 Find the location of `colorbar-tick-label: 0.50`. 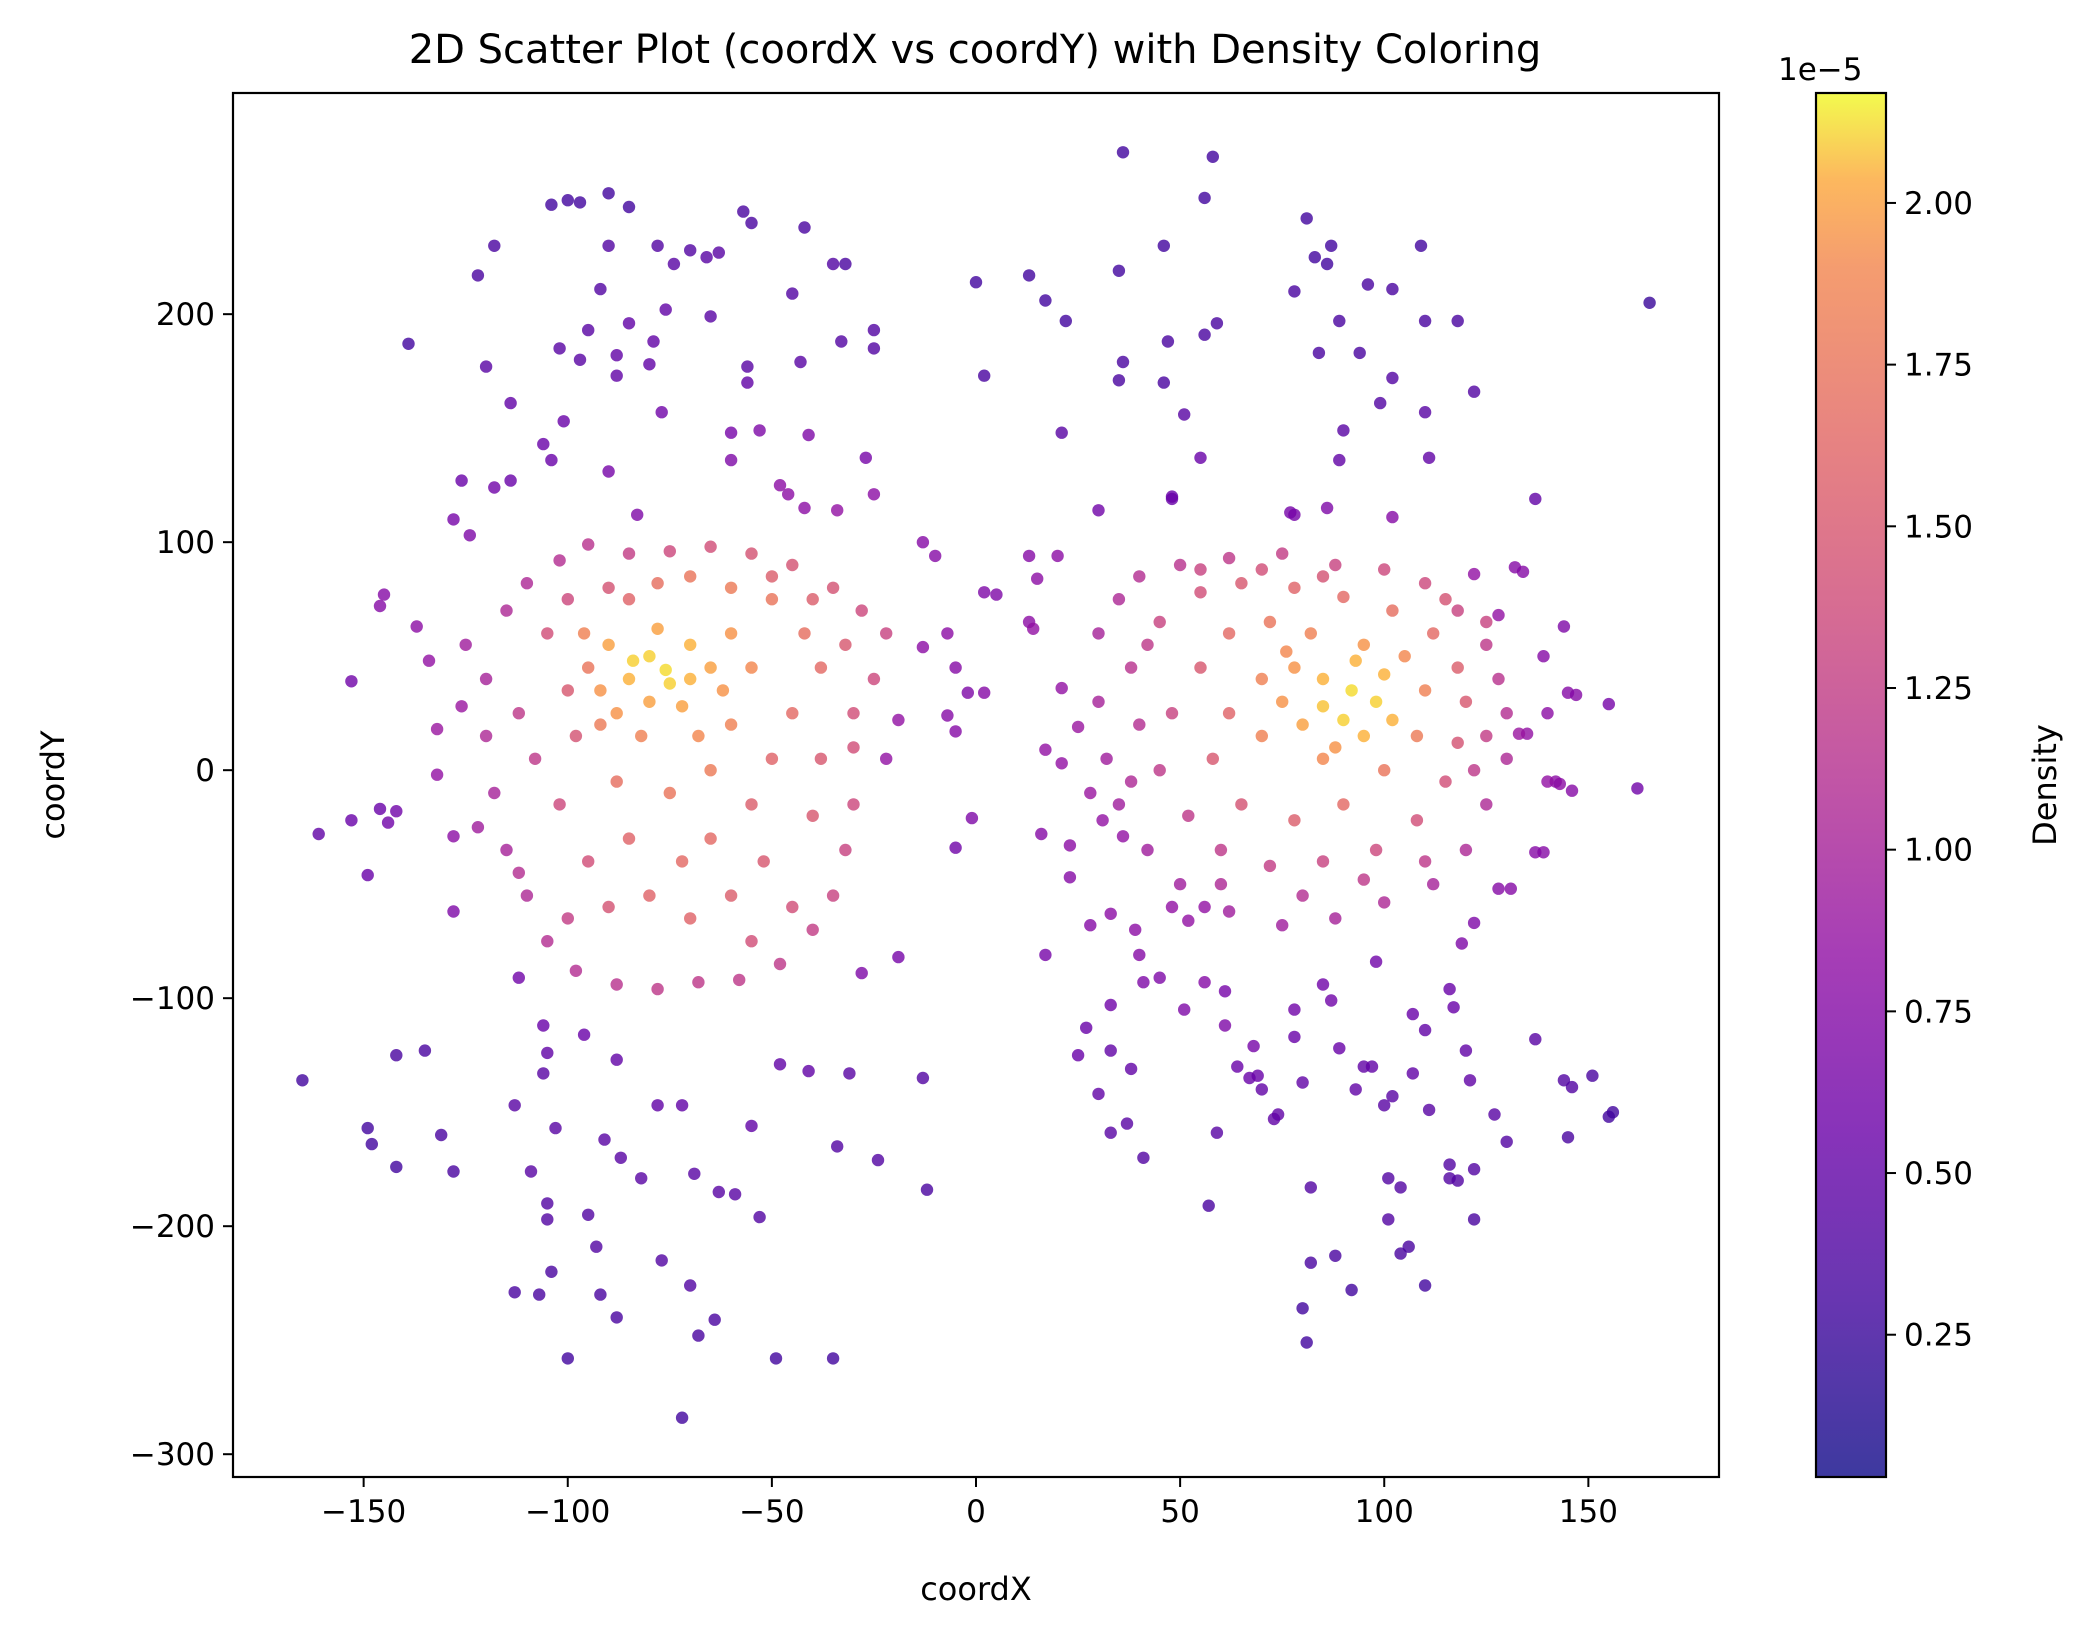

colorbar-tick-label: 0.50 is located at coordinates (1938, 1174).